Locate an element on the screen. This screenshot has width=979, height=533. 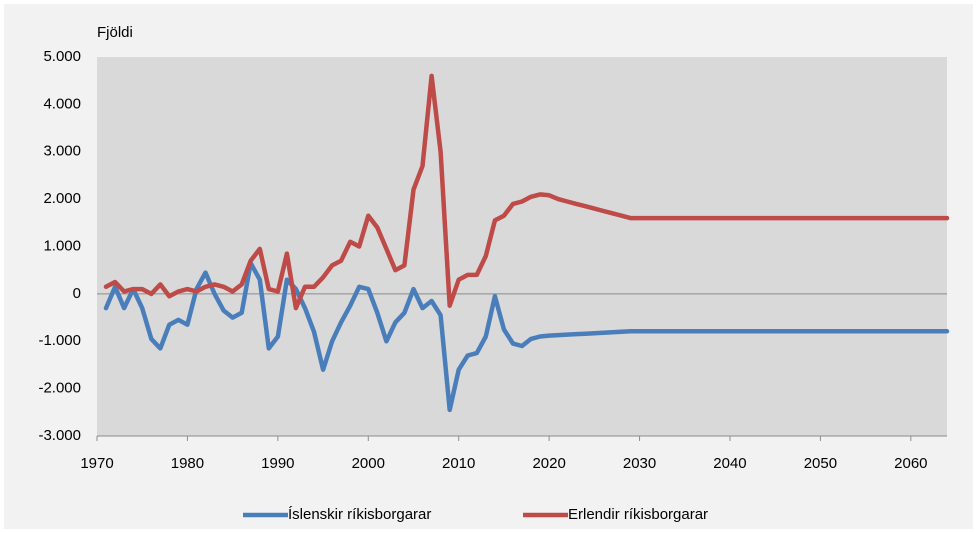
y-tick-label: 3.000 is located at coordinates (62, 151).